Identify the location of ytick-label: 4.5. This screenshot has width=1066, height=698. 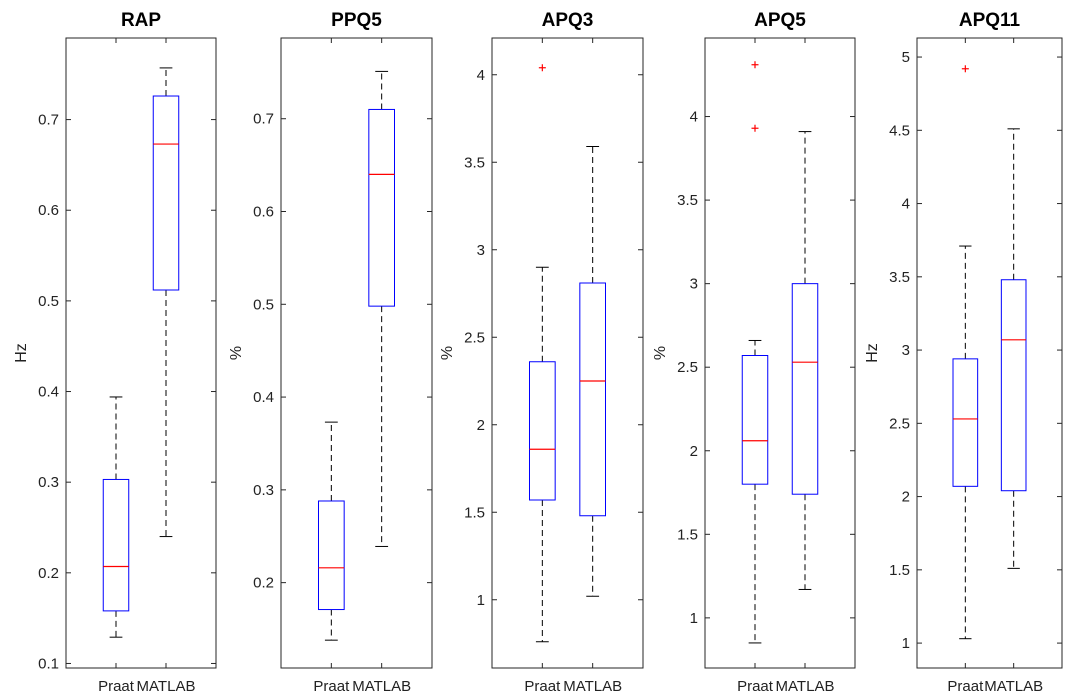
(899, 130).